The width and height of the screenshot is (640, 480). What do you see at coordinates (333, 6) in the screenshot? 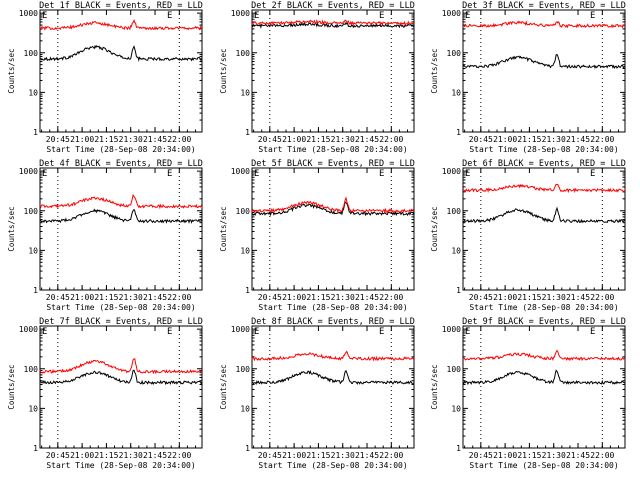
I see `panel-title: Det 2f BLACK = Events, RED = LLD` at bounding box center [333, 6].